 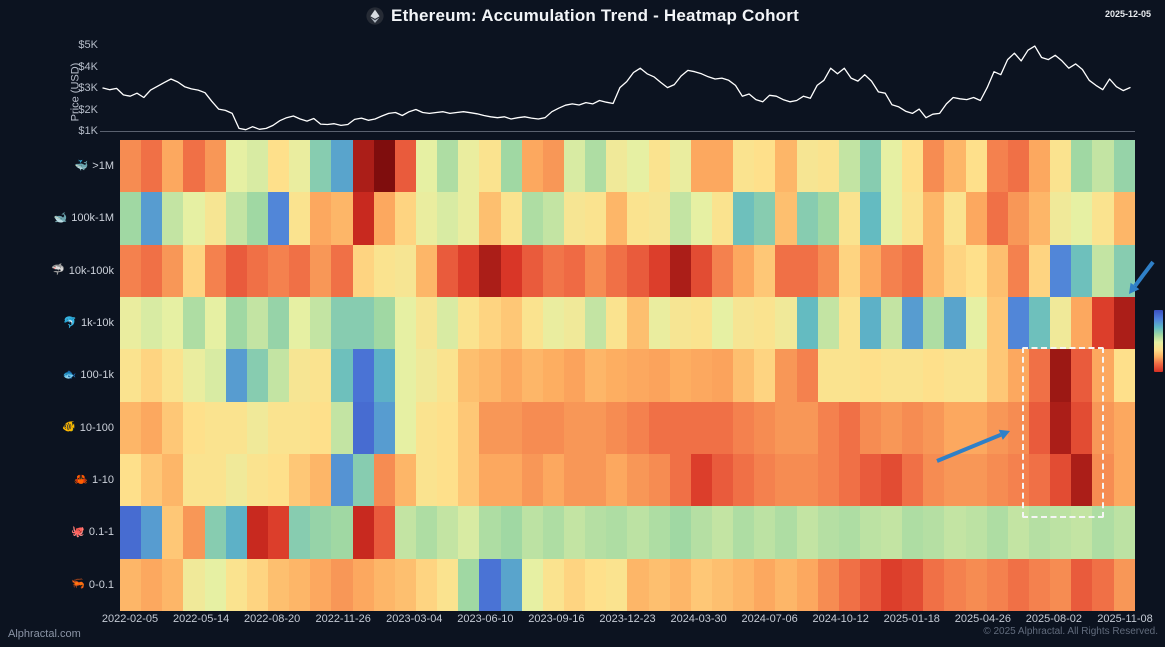 What do you see at coordinates (101, 532) in the screenshot?
I see `cohort-label-text: 0.1-1` at bounding box center [101, 532].